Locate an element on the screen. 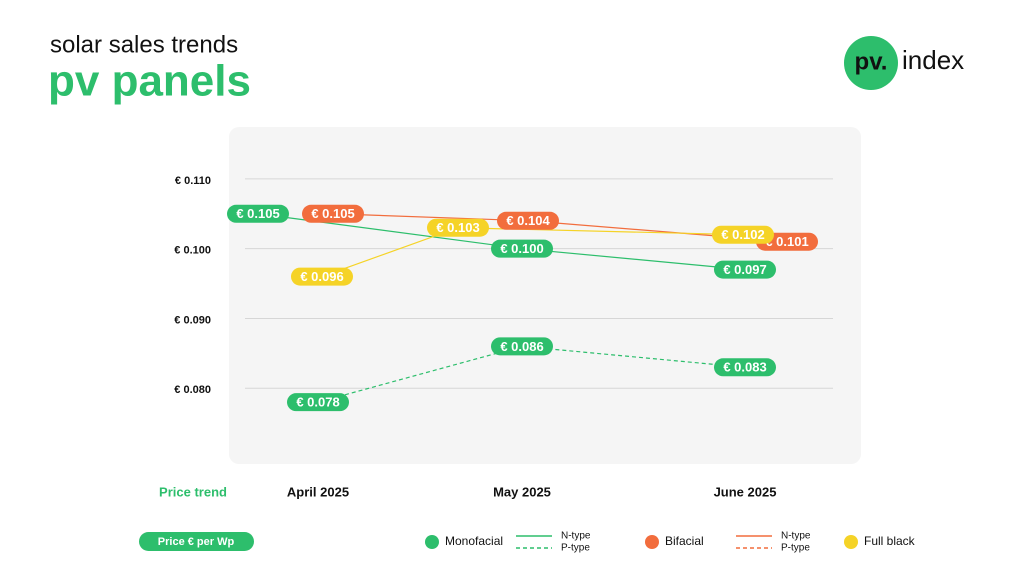 The width and height of the screenshot is (1024, 576). logo-mark: pv. is located at coordinates (871, 61).